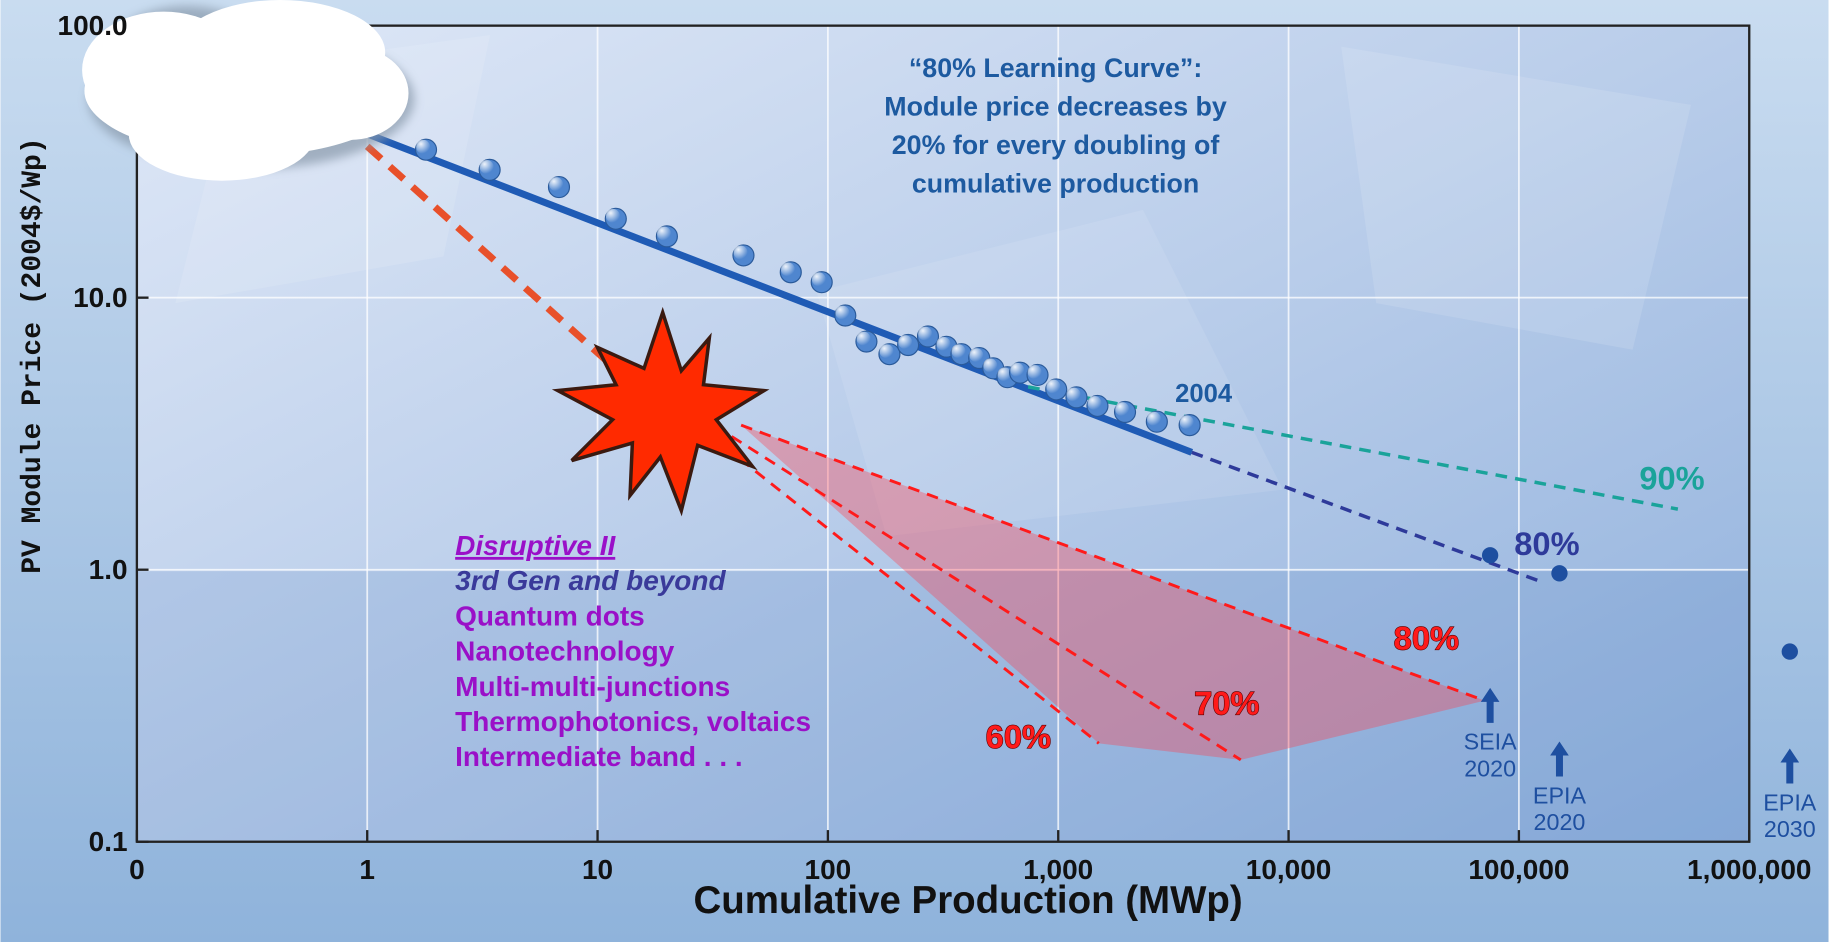  I want to click on x-tick-label: 10,000, so click(1289, 869).